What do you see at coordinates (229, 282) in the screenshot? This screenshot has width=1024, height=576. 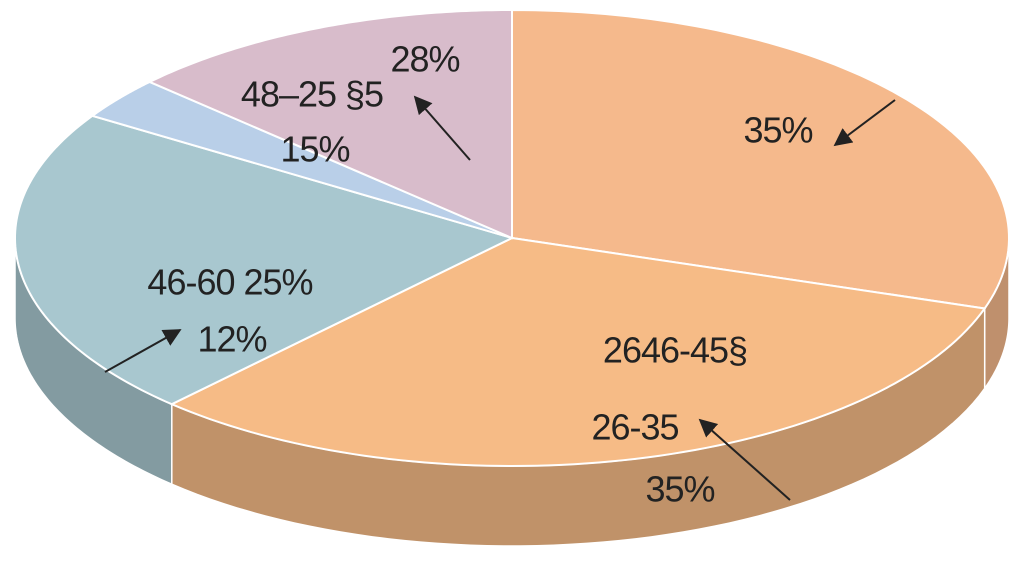 I see `annotation: 46-60 25%` at bounding box center [229, 282].